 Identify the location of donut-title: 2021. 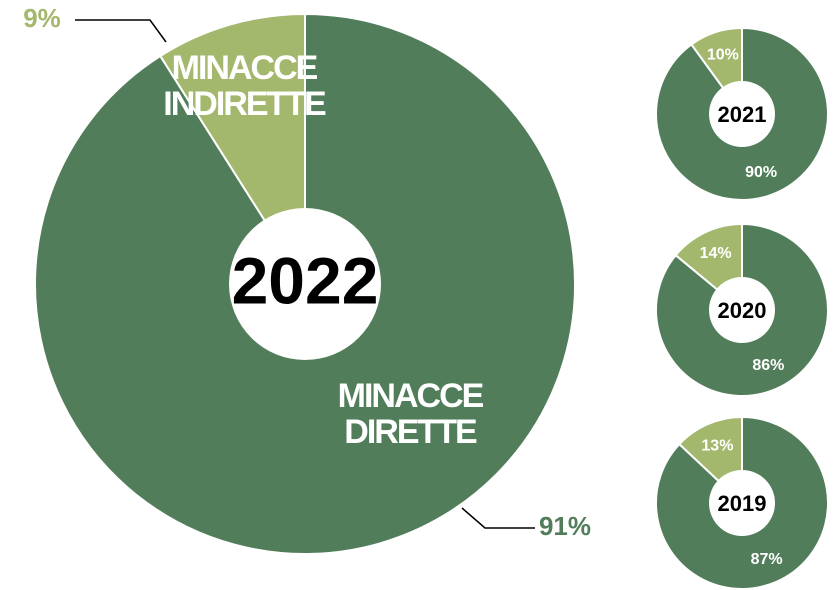
(742, 114).